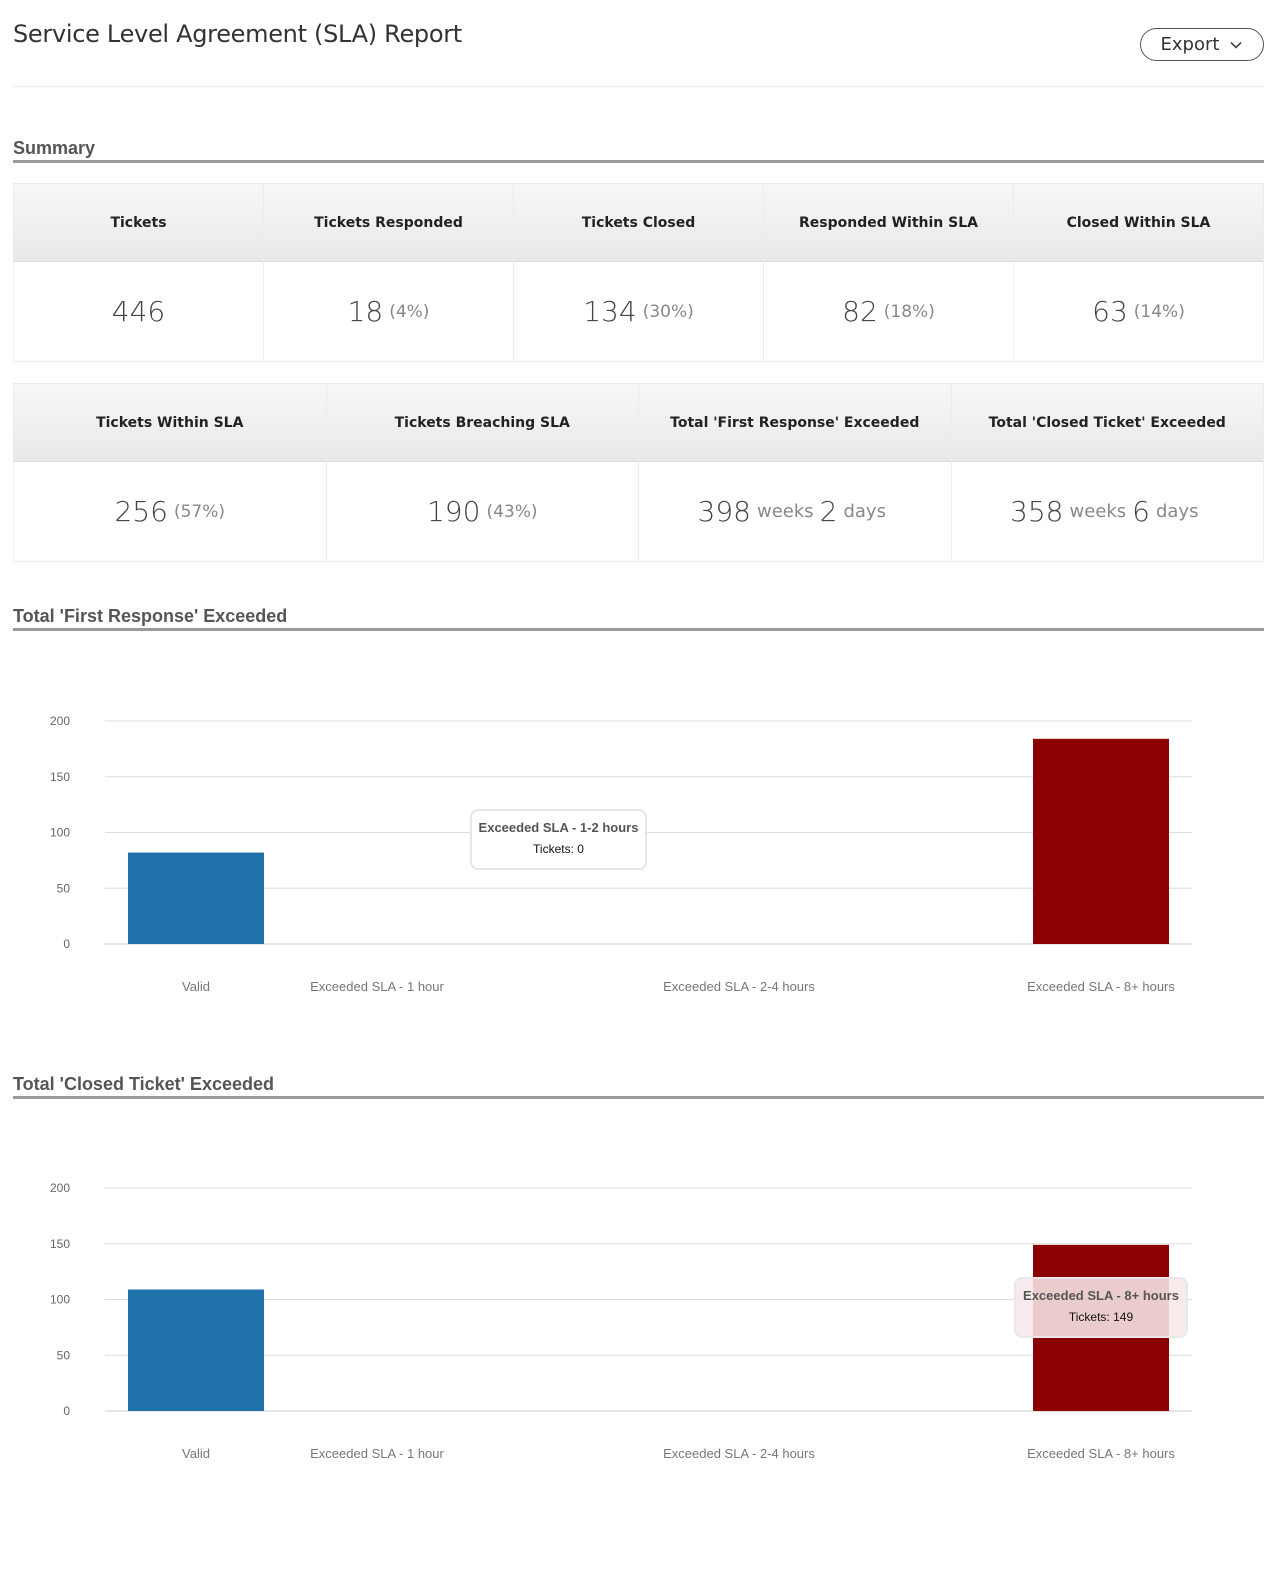  Describe the element at coordinates (558, 827) in the screenshot. I see `tooltip-title: Exceeded SLA - 1-2 hours` at that location.